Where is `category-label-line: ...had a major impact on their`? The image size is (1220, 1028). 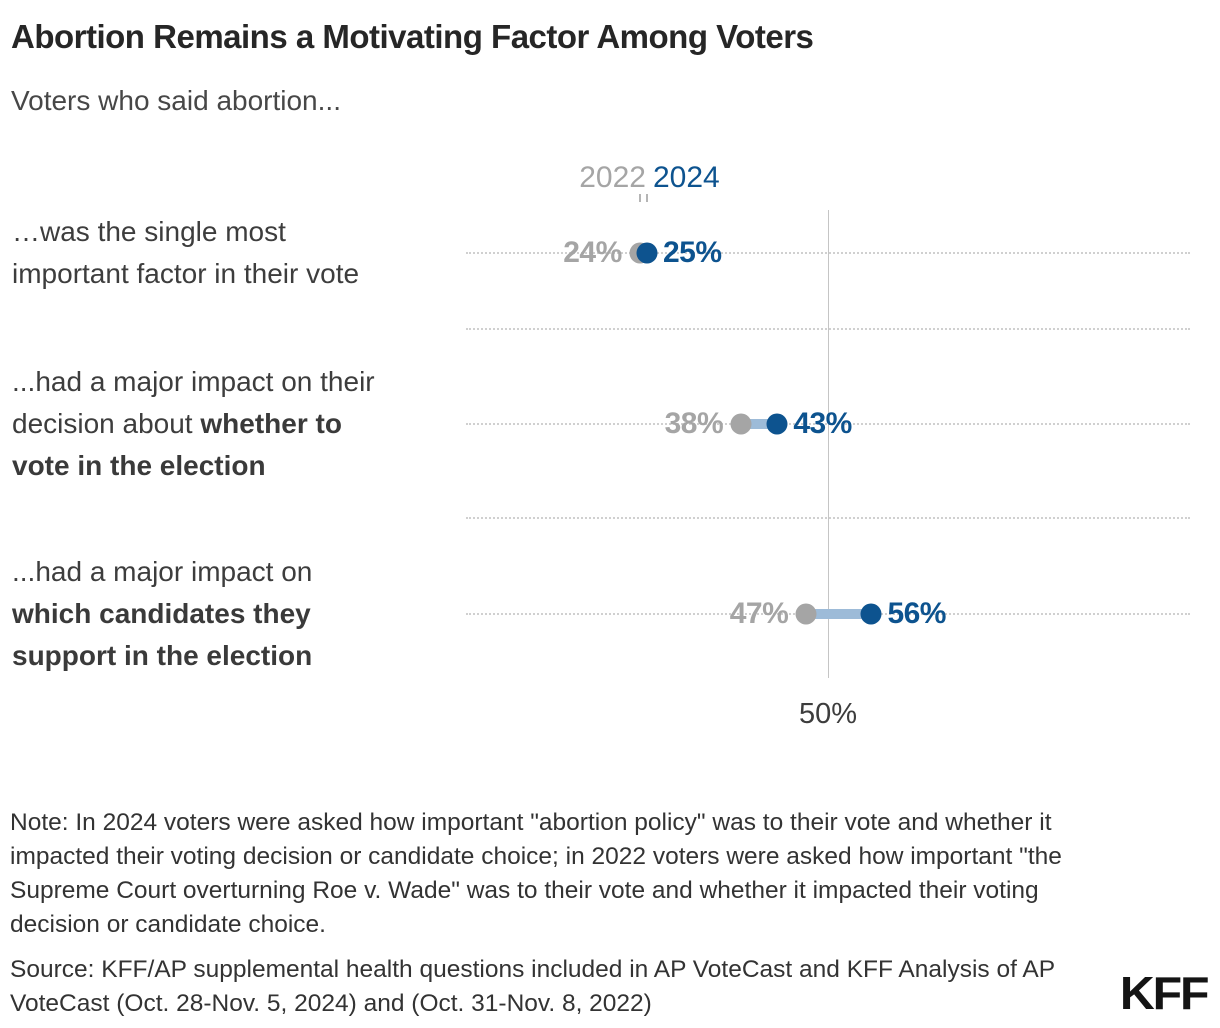 category-label-line: ...had a major impact on their is located at coordinates (193, 381).